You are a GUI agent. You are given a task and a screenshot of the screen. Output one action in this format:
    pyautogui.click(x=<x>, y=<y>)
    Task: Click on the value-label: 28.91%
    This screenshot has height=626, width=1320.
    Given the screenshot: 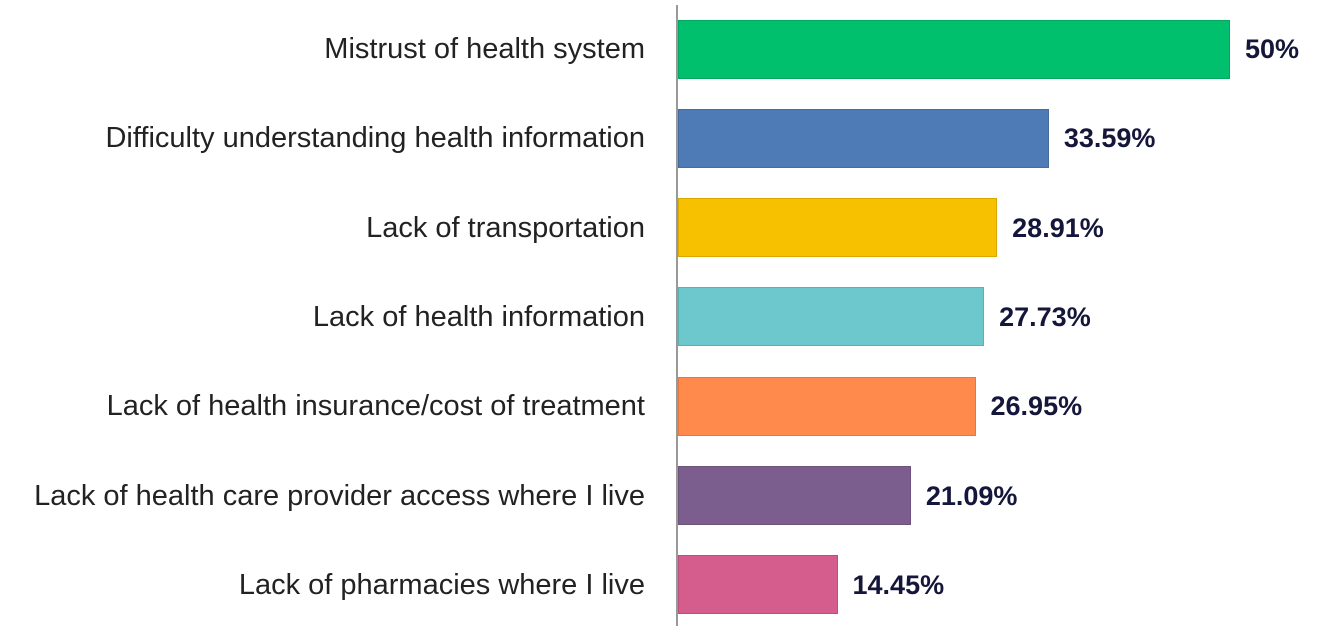 What is the action you would take?
    pyautogui.click(x=1058, y=227)
    